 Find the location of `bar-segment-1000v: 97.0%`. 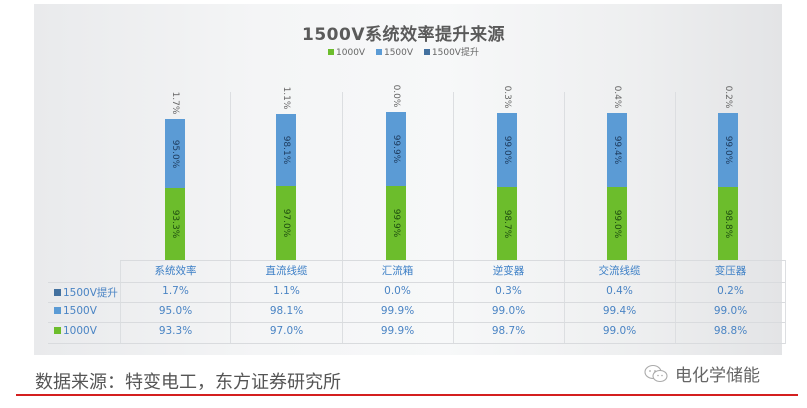

bar-segment-1000v: 97.0% is located at coordinates (286, 223).